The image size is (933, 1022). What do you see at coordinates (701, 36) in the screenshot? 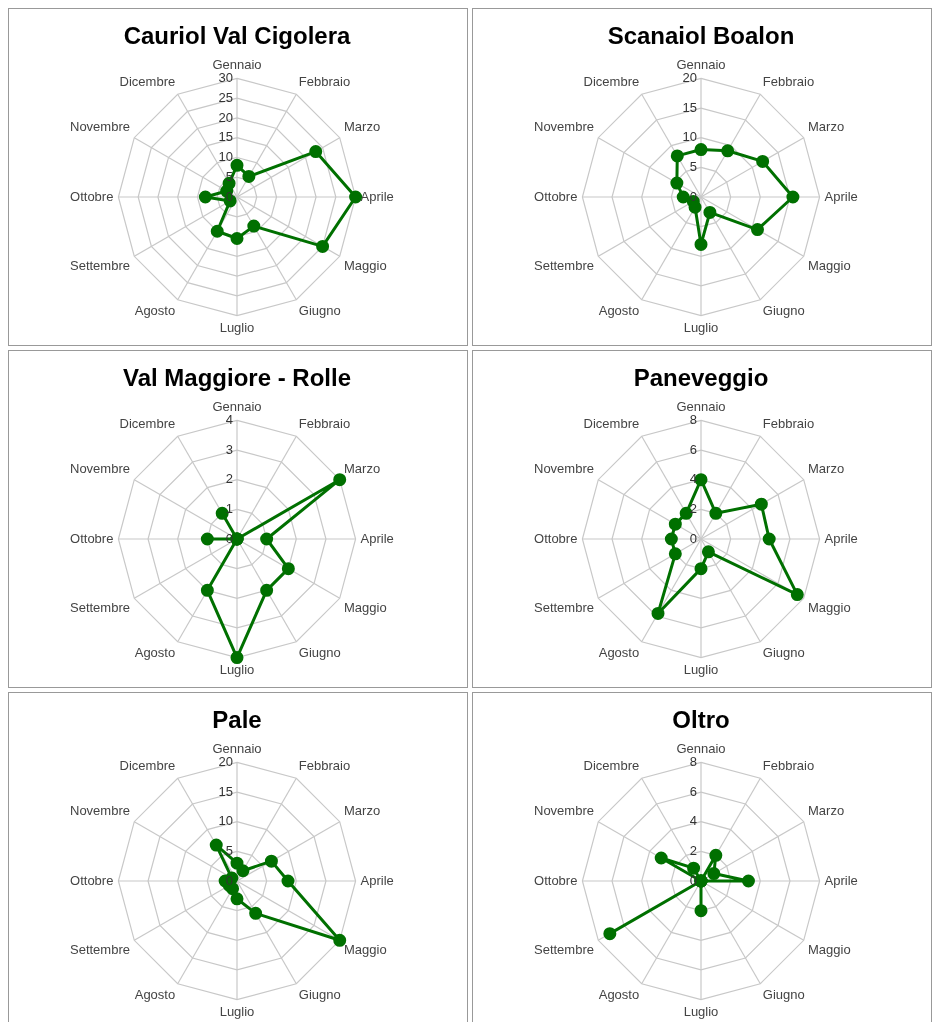
I see `chart-title: Scanaiol Boalon` at bounding box center [701, 36].